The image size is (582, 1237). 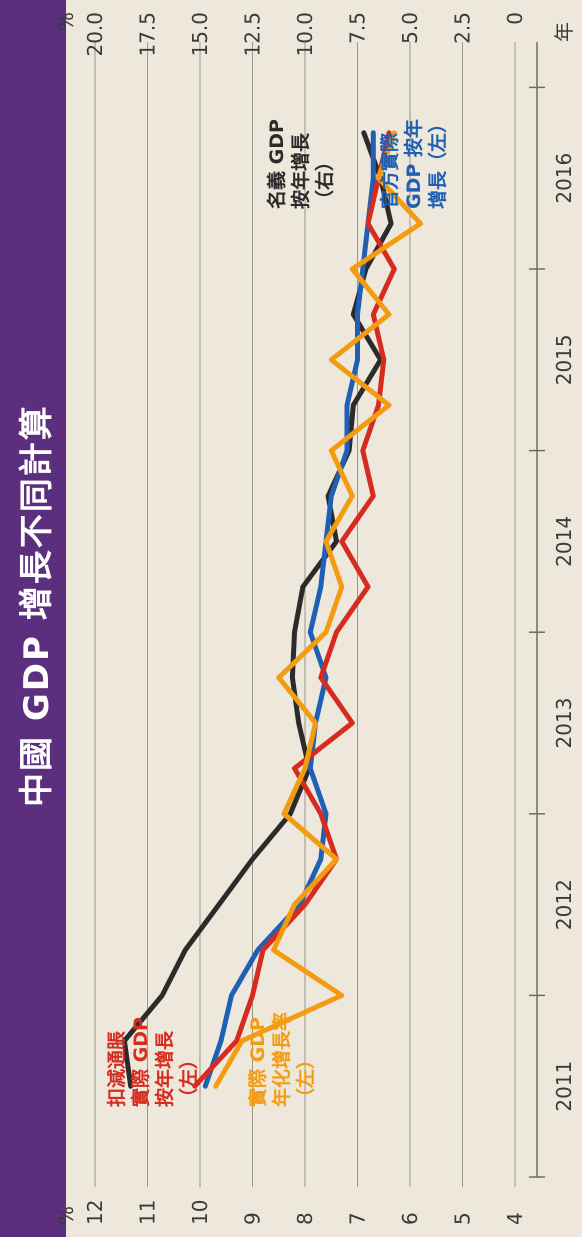 What do you see at coordinates (564, 1086) in the screenshot?
I see `x-tick-label: 2011` at bounding box center [564, 1086].